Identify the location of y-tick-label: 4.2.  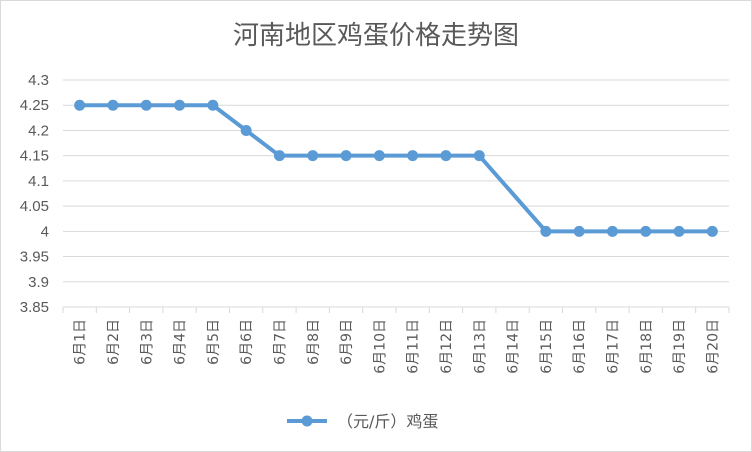
(38, 130).